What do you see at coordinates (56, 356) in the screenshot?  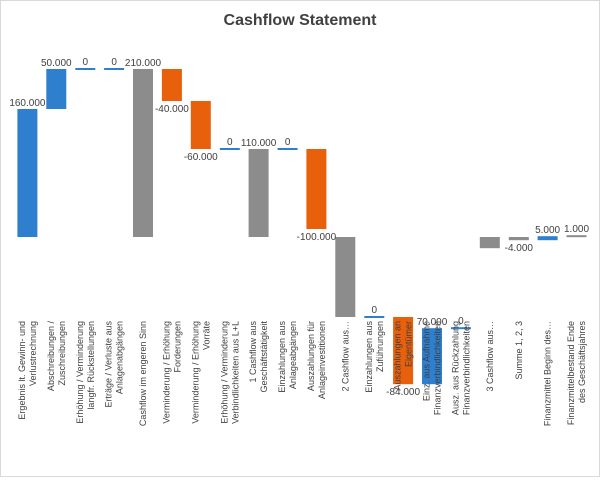 I see `category-label-2: Abschreibungen /Zuschreibungen` at bounding box center [56, 356].